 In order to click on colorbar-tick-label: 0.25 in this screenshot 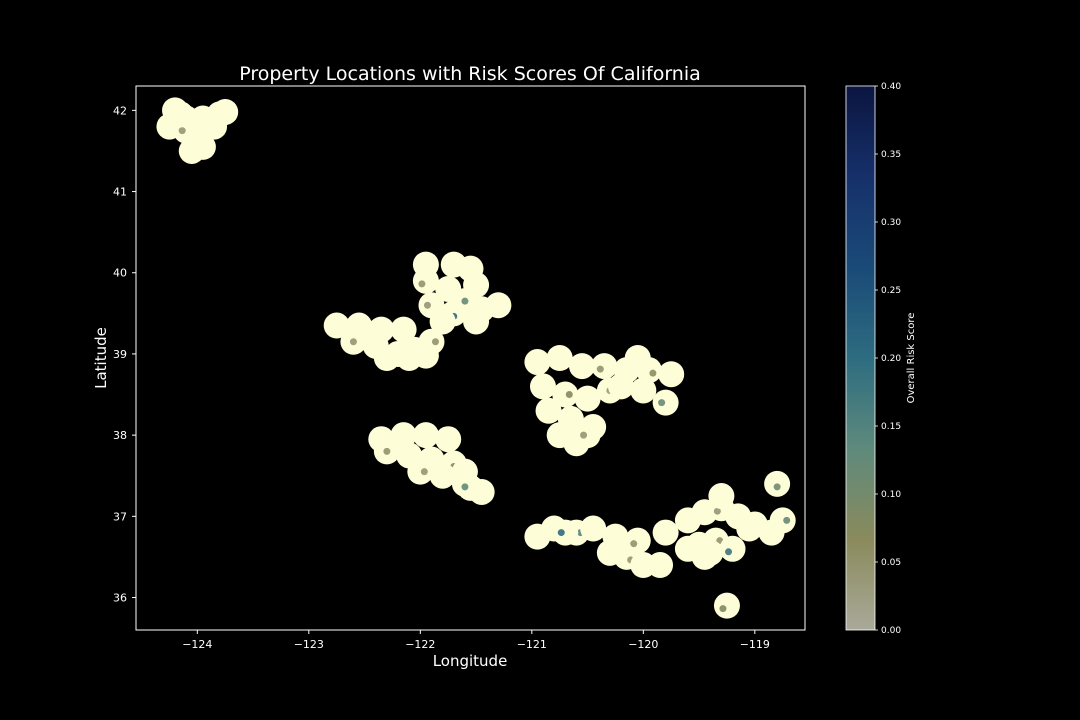, I will do `click(891, 291)`.